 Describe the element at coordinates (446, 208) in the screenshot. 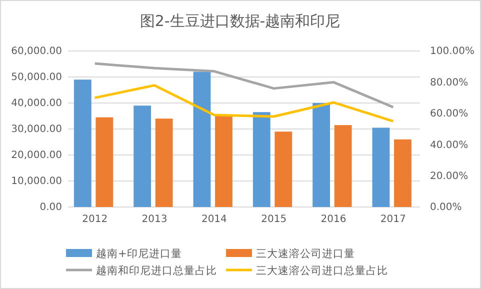

I see `y2-tick-label: 0.00%` at that location.